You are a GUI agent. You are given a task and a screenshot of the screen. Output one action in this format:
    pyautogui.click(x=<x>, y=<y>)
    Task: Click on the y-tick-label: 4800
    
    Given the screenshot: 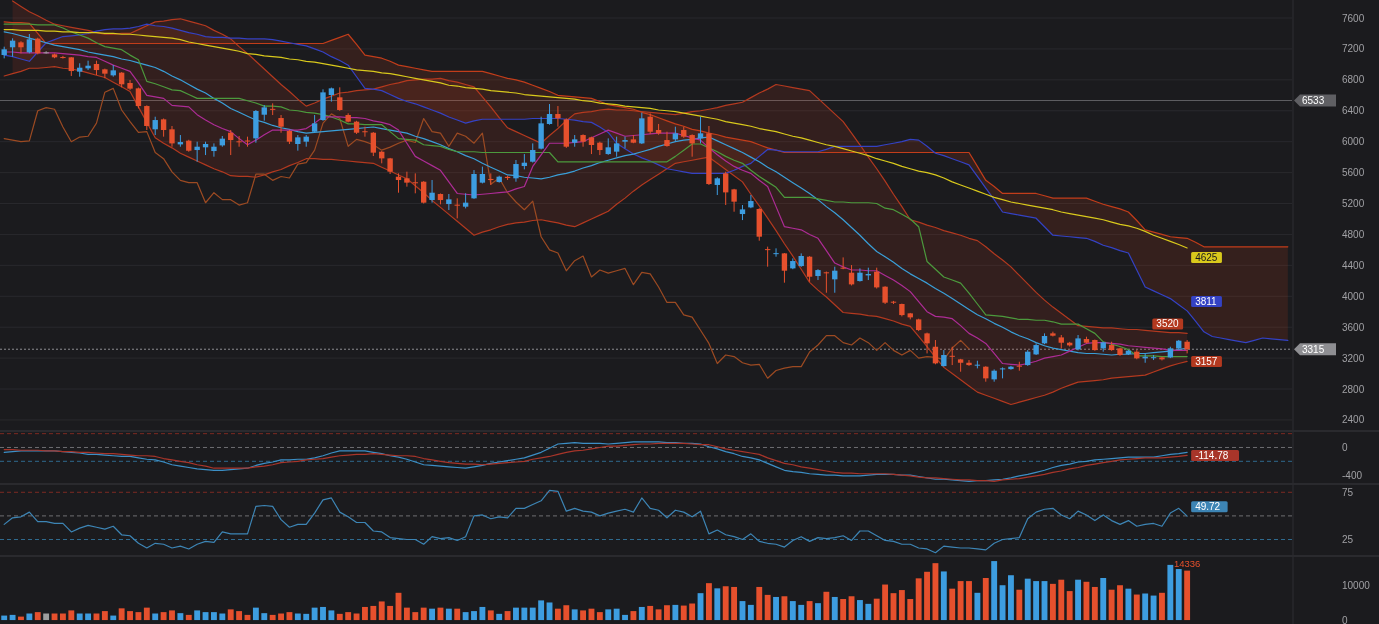 What is the action you would take?
    pyautogui.click(x=1353, y=234)
    